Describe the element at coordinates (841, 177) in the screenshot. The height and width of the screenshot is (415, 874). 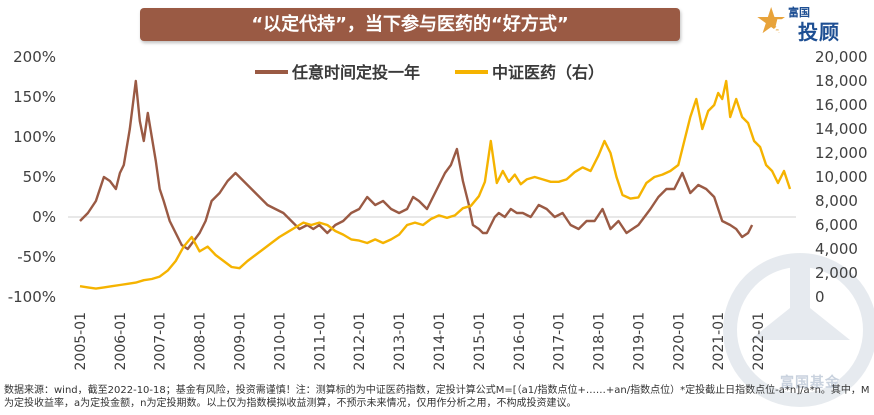
I see `y-right-tick-label: 10,000` at that location.